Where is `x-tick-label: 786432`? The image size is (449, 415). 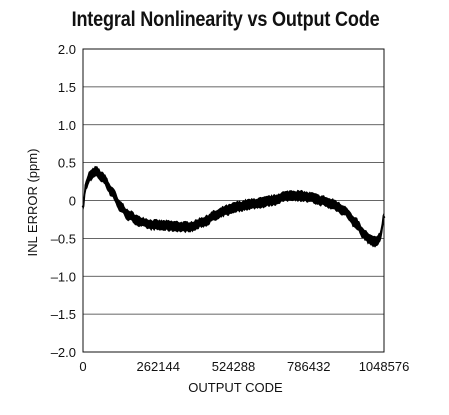
x-tick-label: 786432 is located at coordinates (308, 366).